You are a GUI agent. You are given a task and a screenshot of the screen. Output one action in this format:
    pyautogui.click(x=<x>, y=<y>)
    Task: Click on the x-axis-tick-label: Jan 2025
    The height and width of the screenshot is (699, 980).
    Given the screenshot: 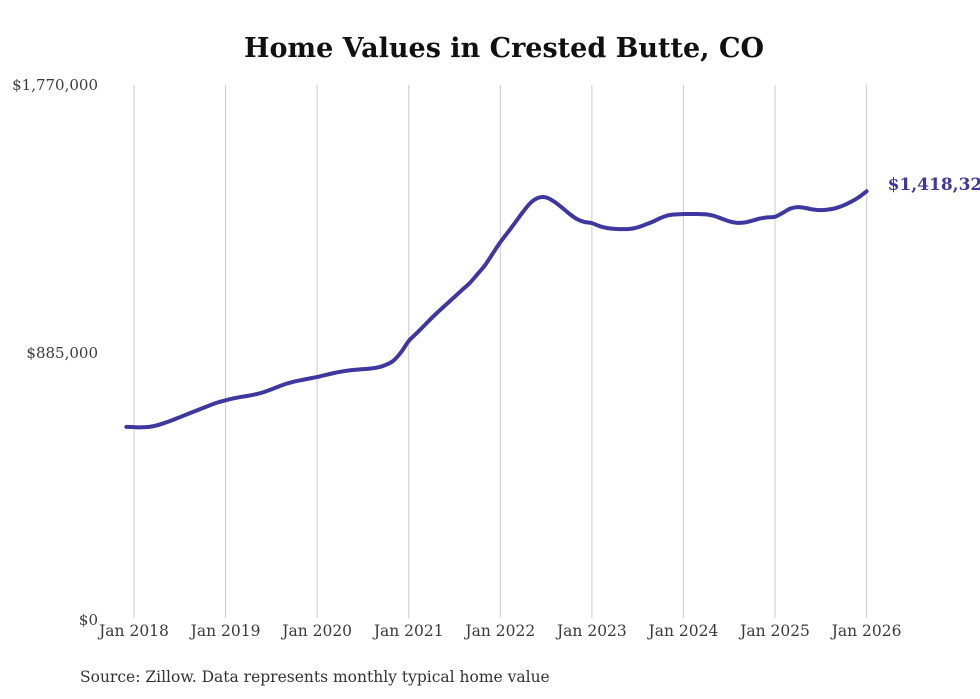 What is the action you would take?
    pyautogui.click(x=775, y=631)
    